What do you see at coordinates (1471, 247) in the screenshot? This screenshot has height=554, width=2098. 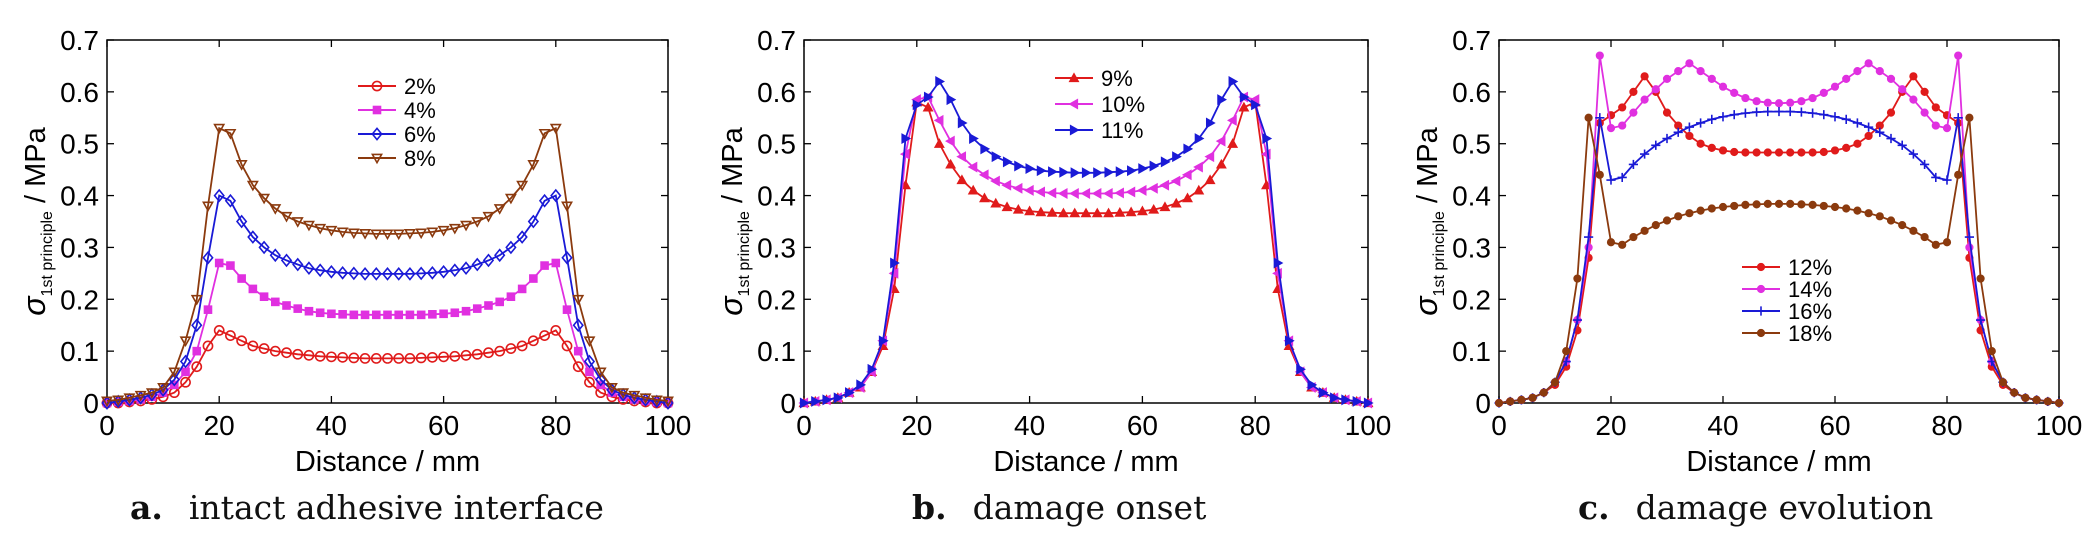 I see `y-tick-label: 0.3` at bounding box center [1471, 247].